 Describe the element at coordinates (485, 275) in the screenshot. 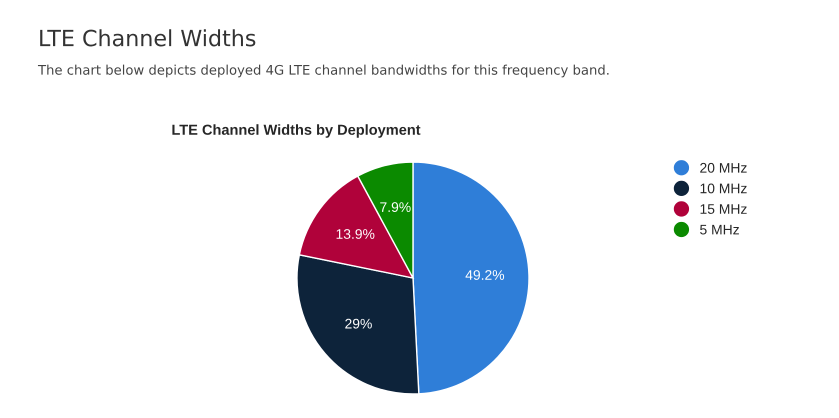

I see `data-label: 49.2%` at that location.